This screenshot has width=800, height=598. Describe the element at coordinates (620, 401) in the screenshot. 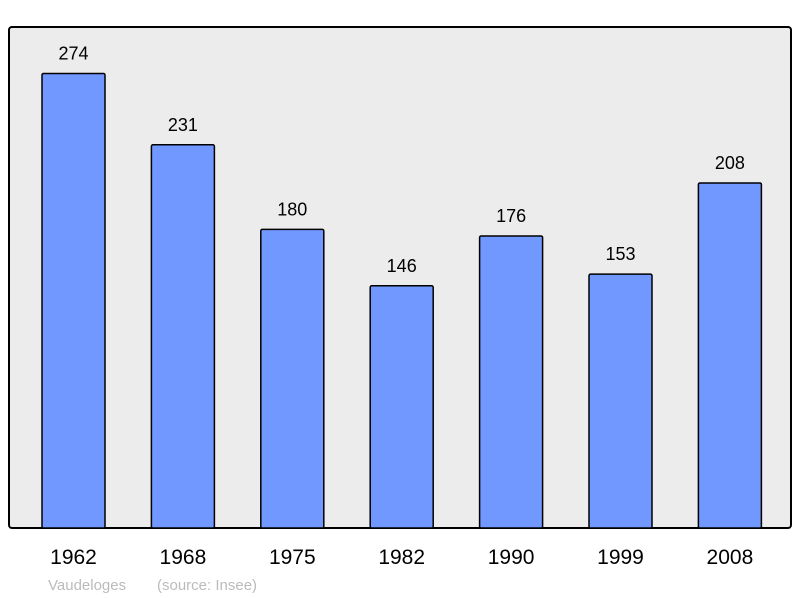

I see `bar-1999` at that location.